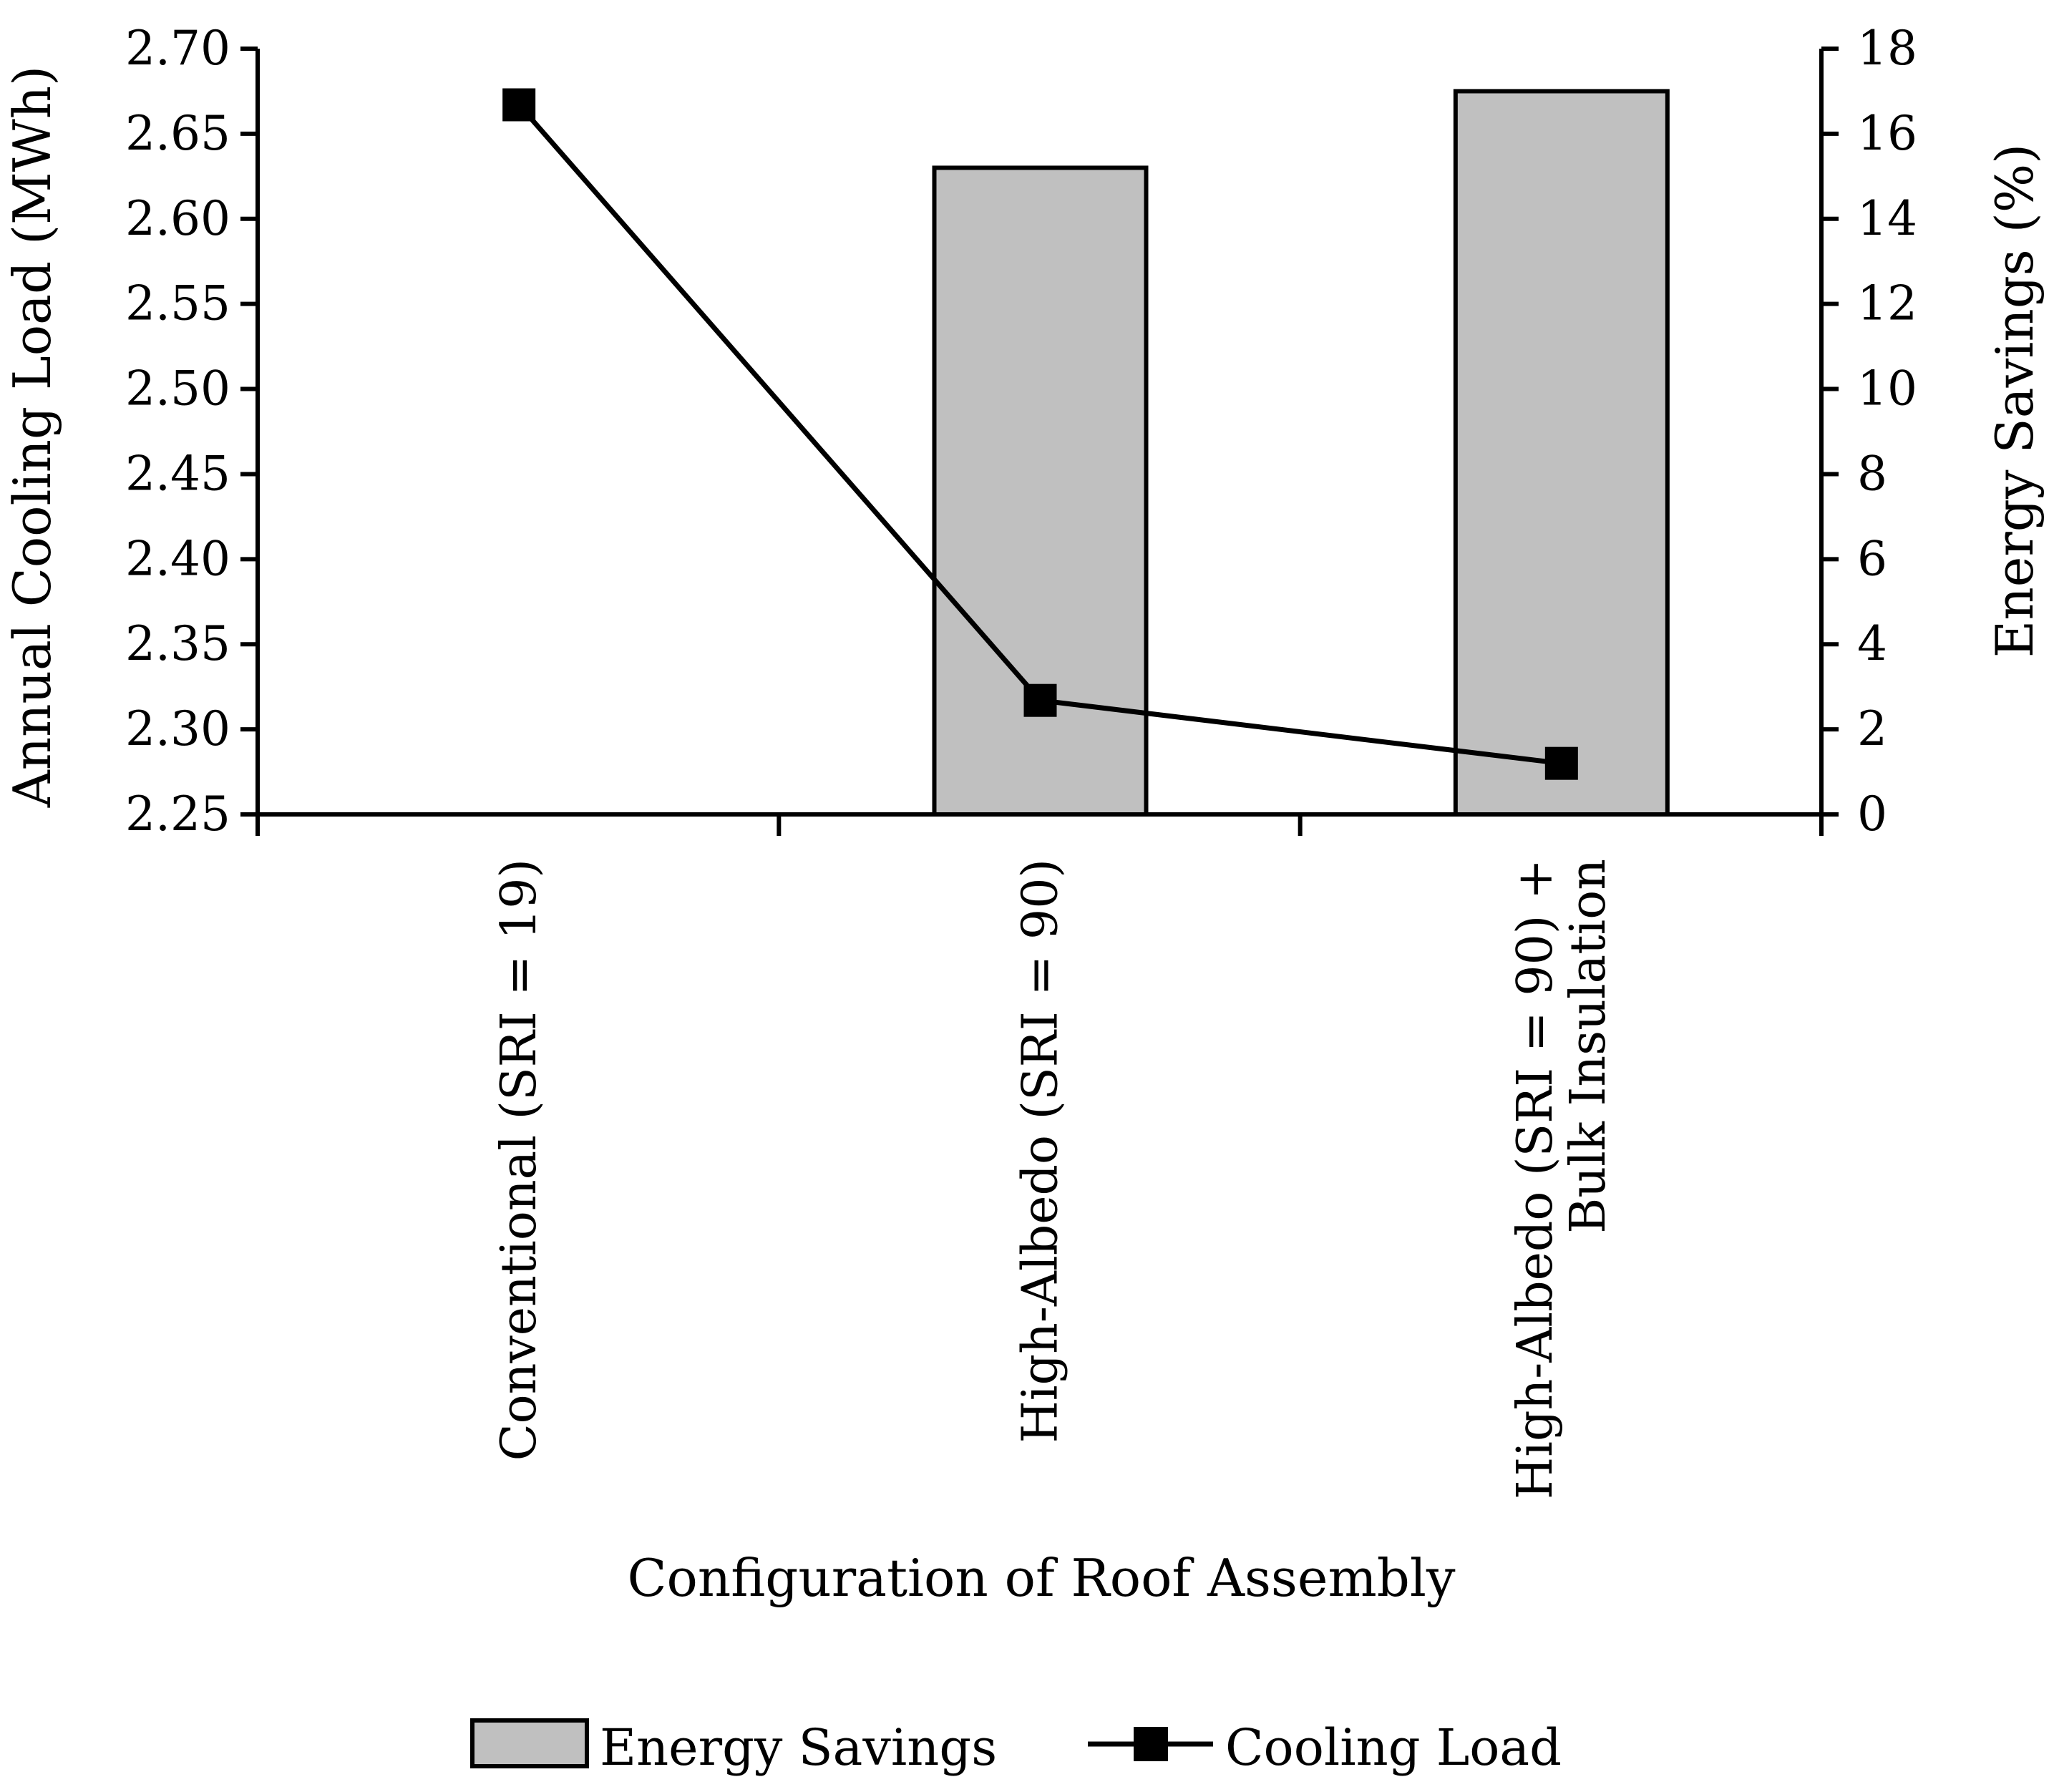  Describe the element at coordinates (32, 437) in the screenshot. I see `left-axis-title: Annual Cooling Load (MWh)` at that location.